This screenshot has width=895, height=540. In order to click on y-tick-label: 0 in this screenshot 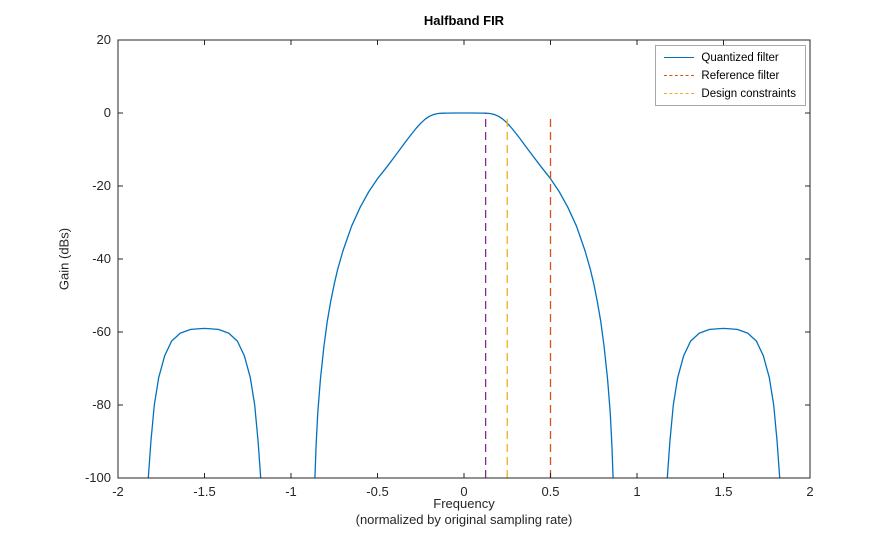, I will do `click(107, 112)`.